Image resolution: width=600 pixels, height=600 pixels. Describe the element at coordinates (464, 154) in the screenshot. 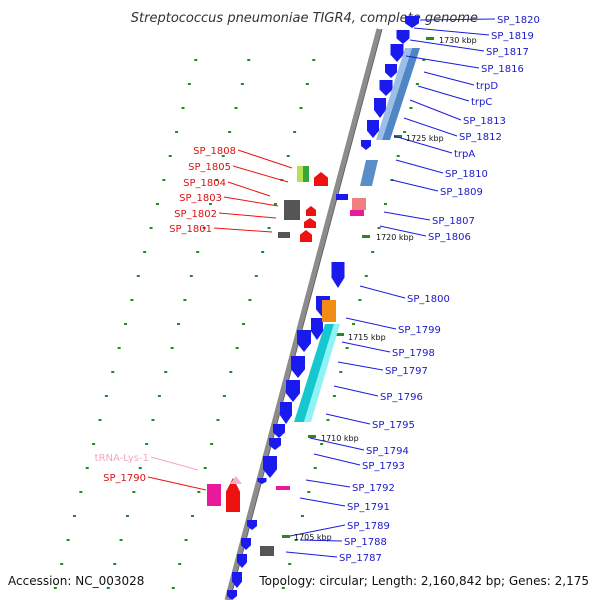

I see `gene-label-trpa: trpA` at that location.